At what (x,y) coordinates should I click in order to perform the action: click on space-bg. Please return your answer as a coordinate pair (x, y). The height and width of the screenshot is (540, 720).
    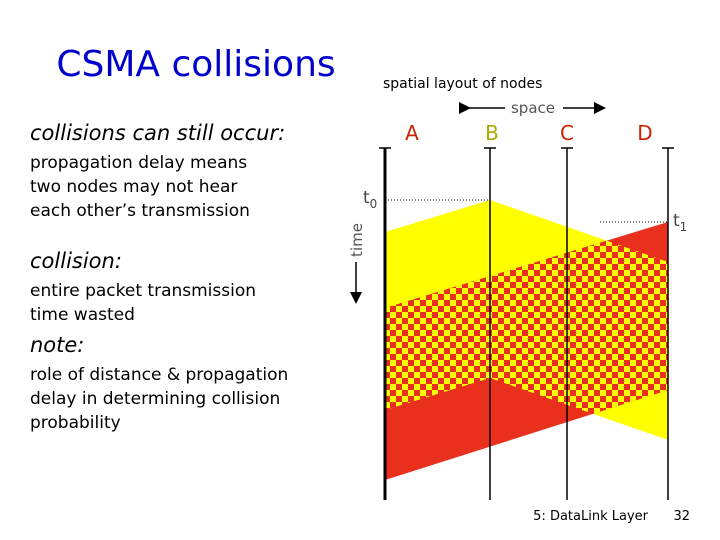
    Looking at the image, I should click on (534, 108).